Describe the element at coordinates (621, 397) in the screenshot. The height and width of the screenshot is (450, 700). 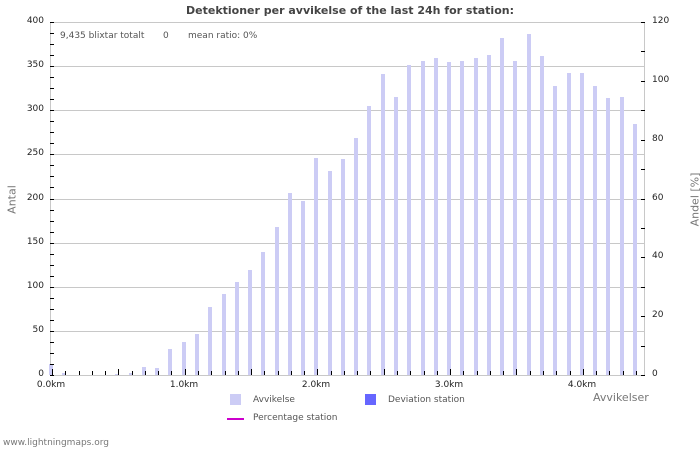
I see `x-axis-title: Avvikelser` at that location.